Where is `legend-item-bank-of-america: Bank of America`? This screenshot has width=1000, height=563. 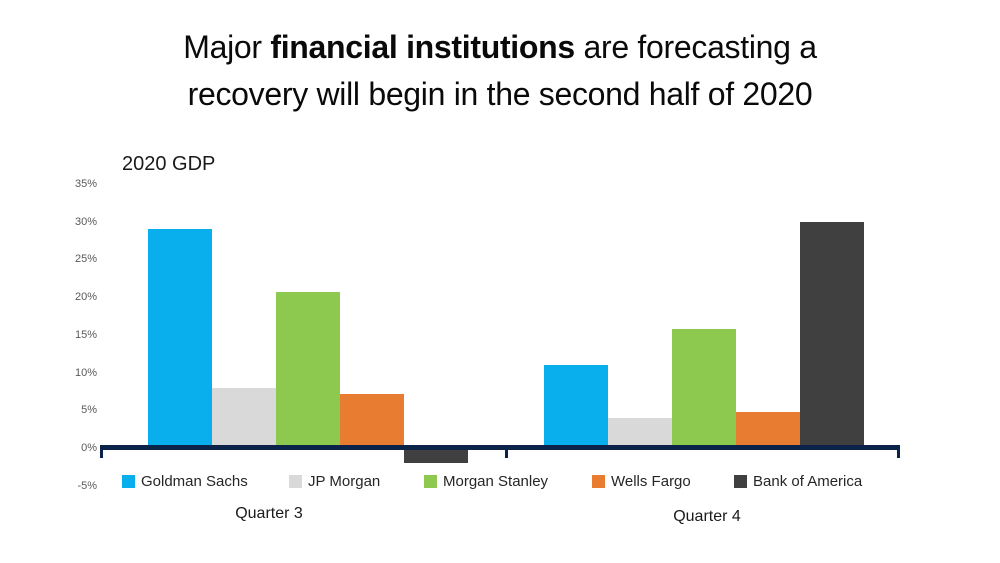 legend-item-bank-of-america: Bank of America is located at coordinates (798, 481).